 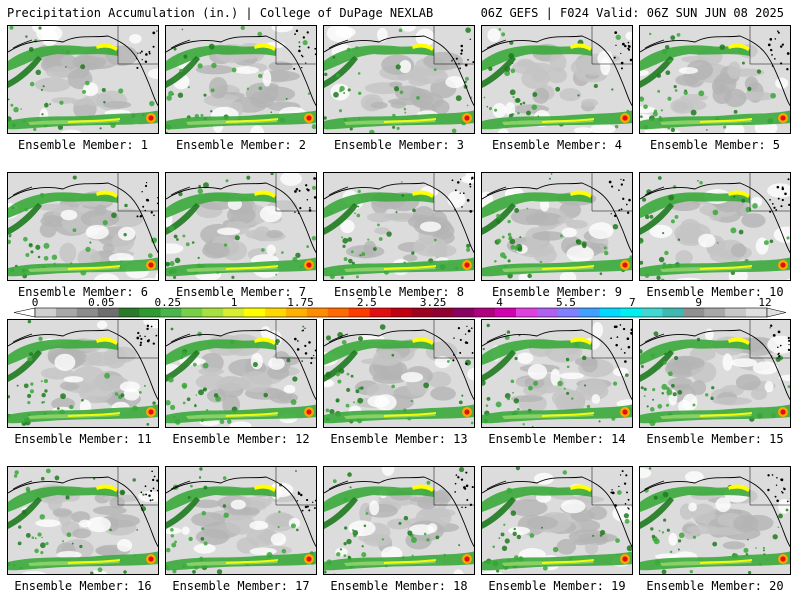 What do you see at coordinates (241, 292) in the screenshot?
I see `ensemble-member-label: Ensemble Member: 7` at bounding box center [241, 292].